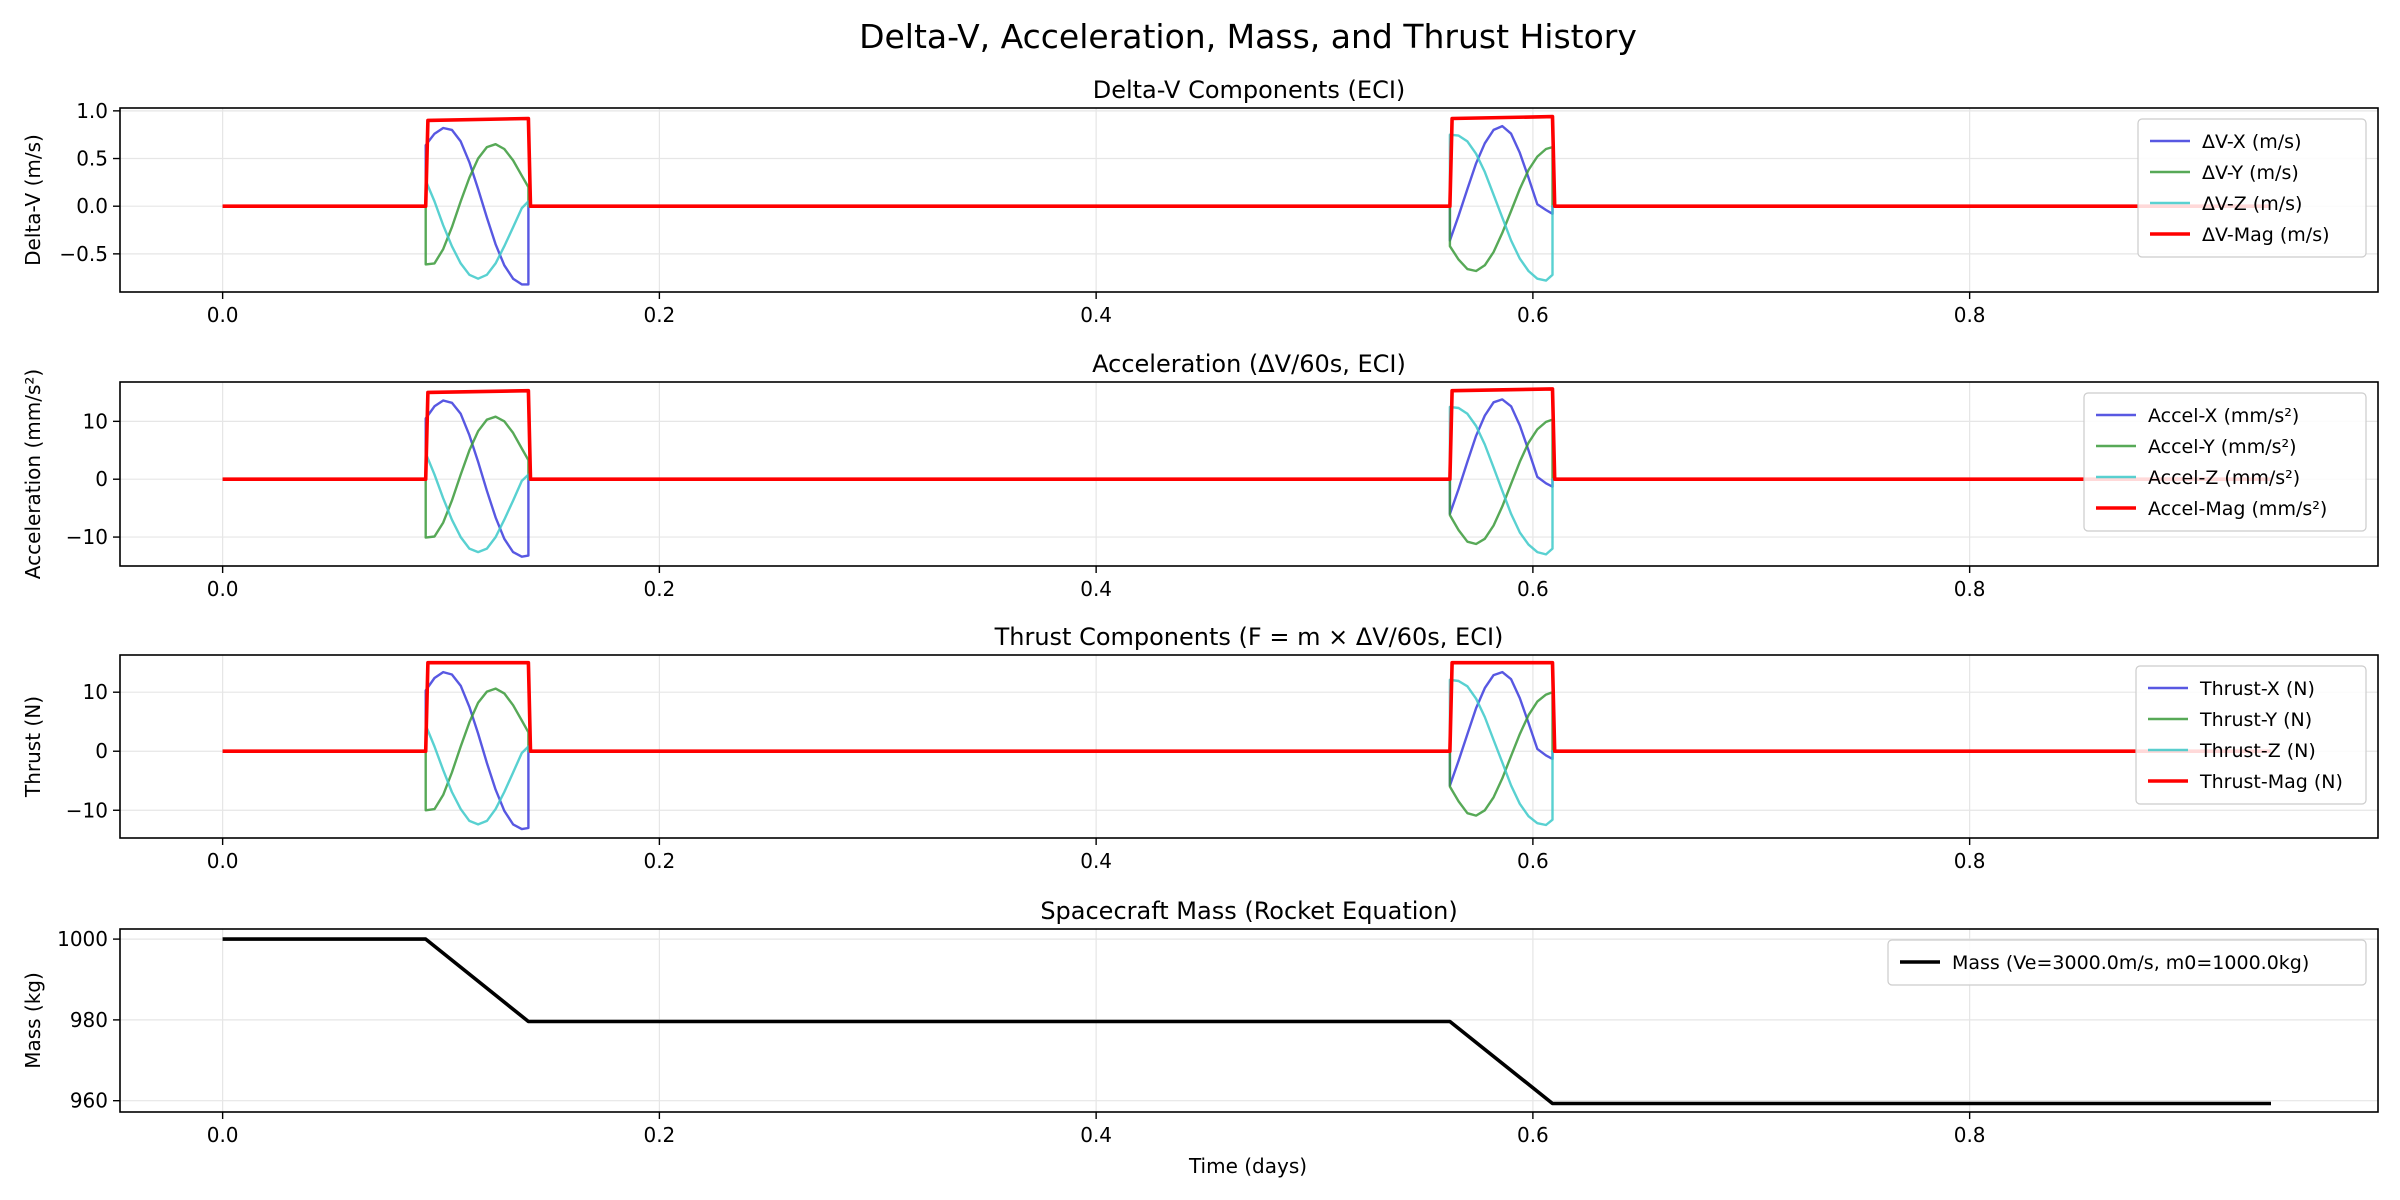 The width and height of the screenshot is (2400, 1200). I want to click on legend-label: Thrust-X (N), so click(2257, 689).